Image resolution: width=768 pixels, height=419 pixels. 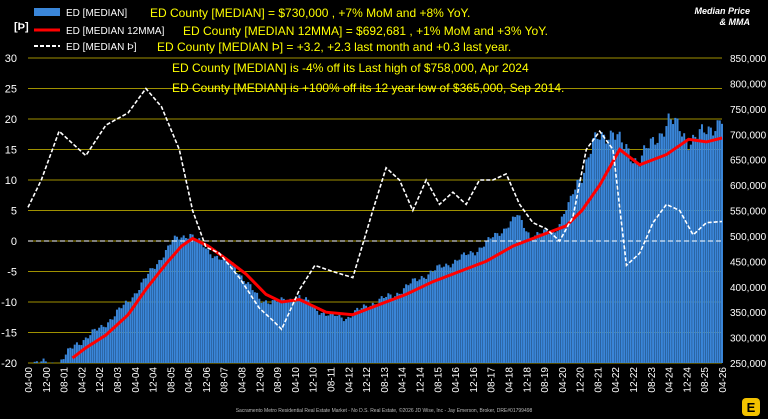 I want to click on x-tick-label: 04-06, so click(x=189, y=380).